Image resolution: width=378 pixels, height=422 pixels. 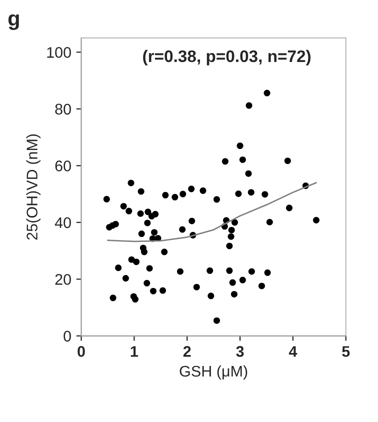 What do you see at coordinates (59, 52) in the screenshot?
I see `y-tick-label: 100` at bounding box center [59, 52].